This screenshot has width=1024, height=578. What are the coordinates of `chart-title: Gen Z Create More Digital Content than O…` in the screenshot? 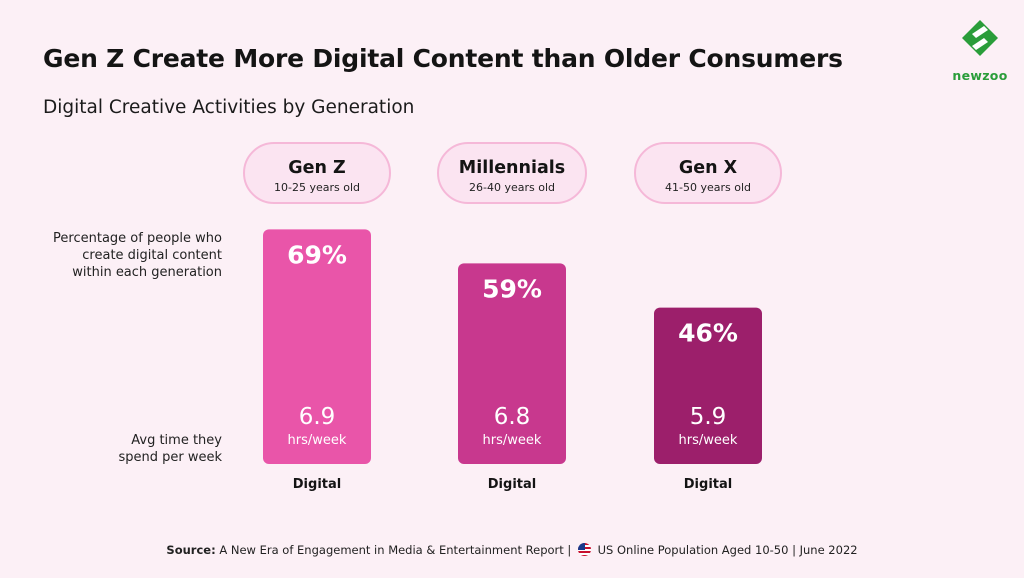 It's located at (443, 58).